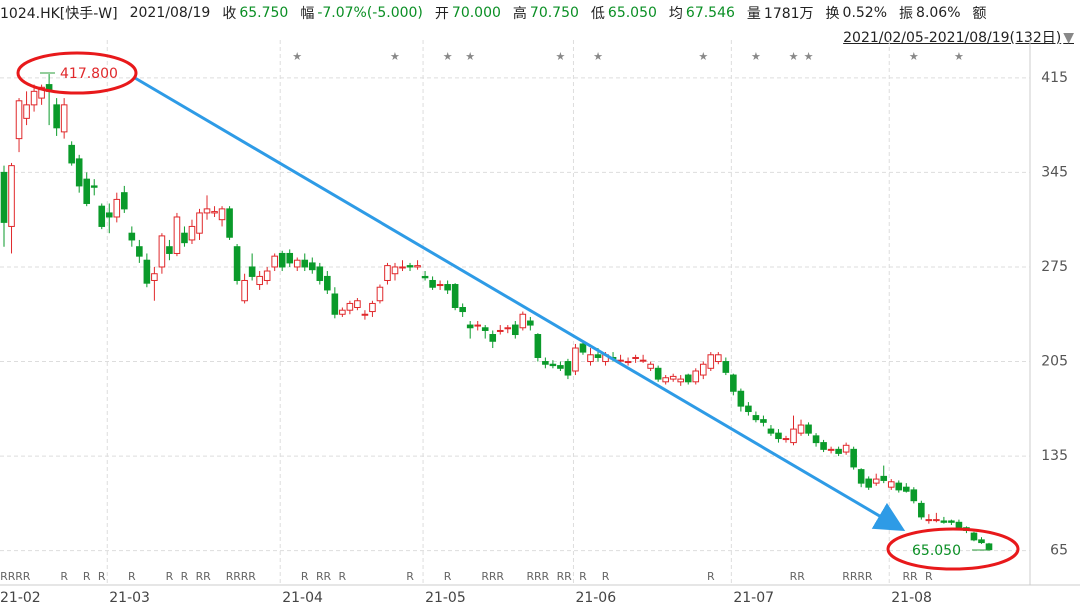 Image resolution: width=1080 pixels, height=613 pixels. What do you see at coordinates (753, 14) in the screenshot?
I see `label: 量` at bounding box center [753, 14].